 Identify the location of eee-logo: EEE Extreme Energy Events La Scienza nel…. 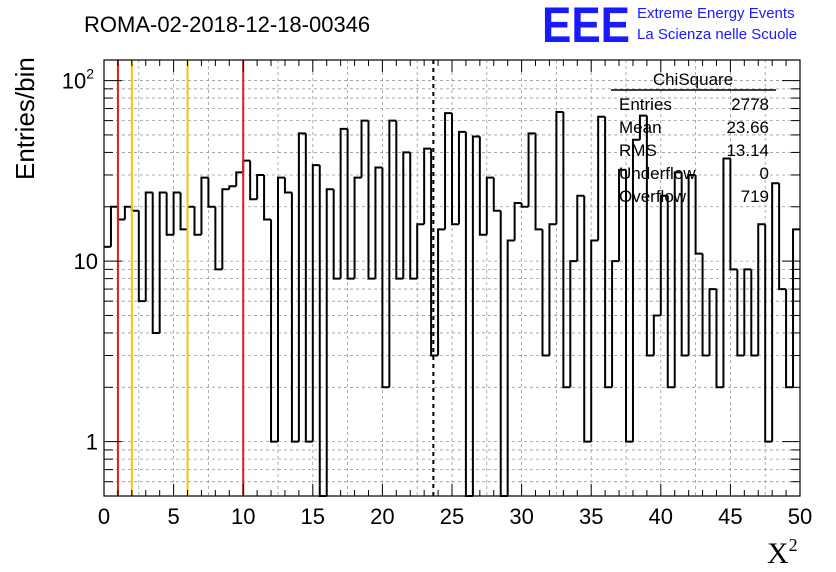
(669, 26).